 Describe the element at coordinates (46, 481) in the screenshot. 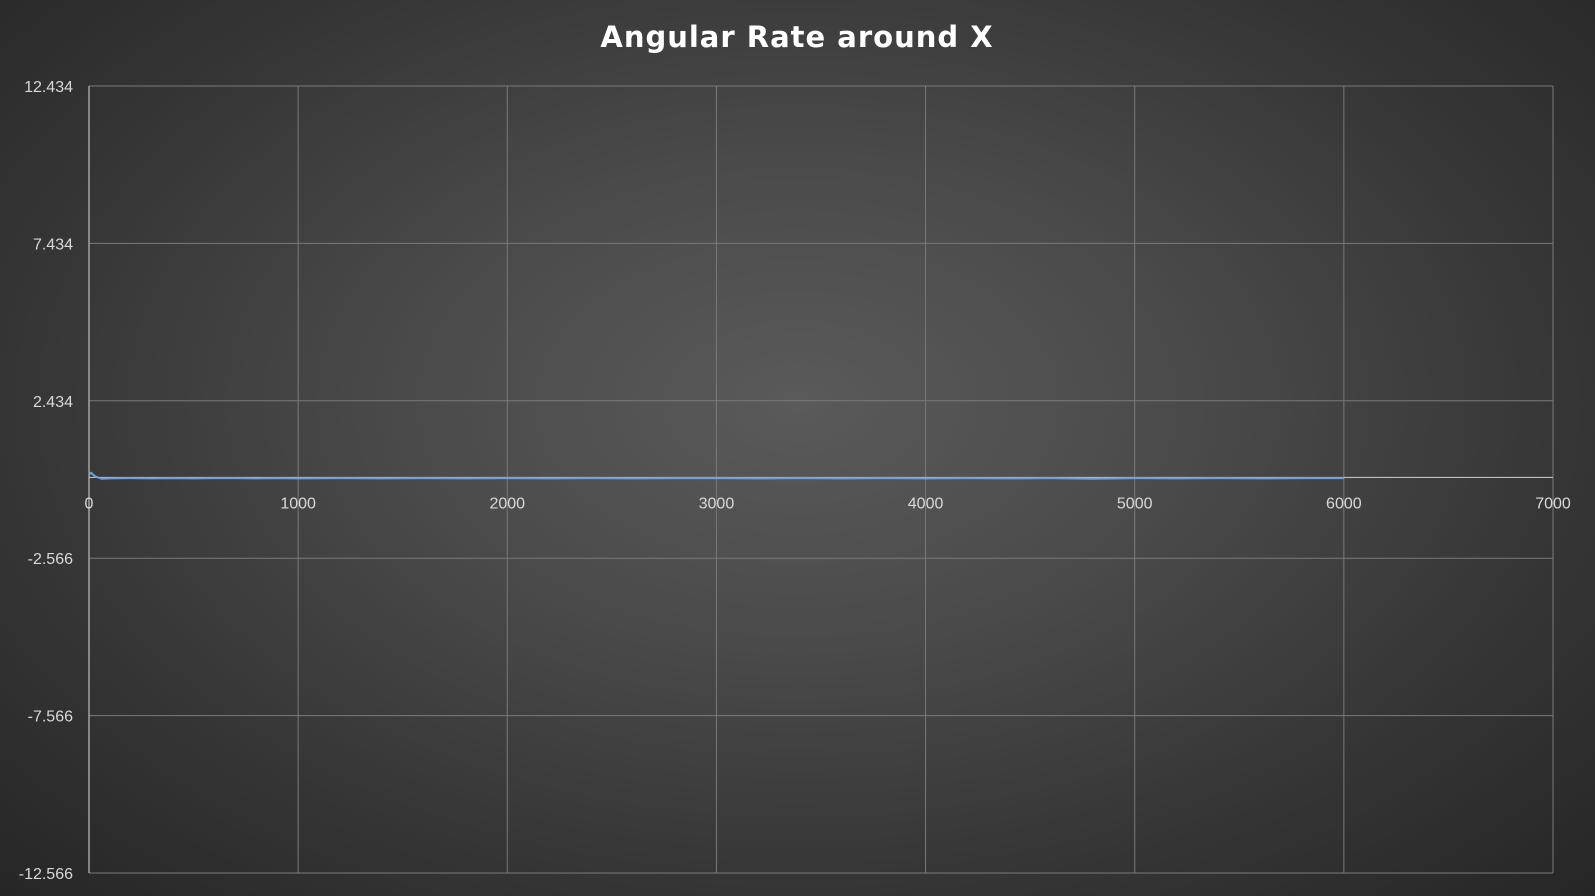

I see `y-axis-tick-labels: 12.434 7.434 2.434 -2.566 -7.566 -12.566` at that location.